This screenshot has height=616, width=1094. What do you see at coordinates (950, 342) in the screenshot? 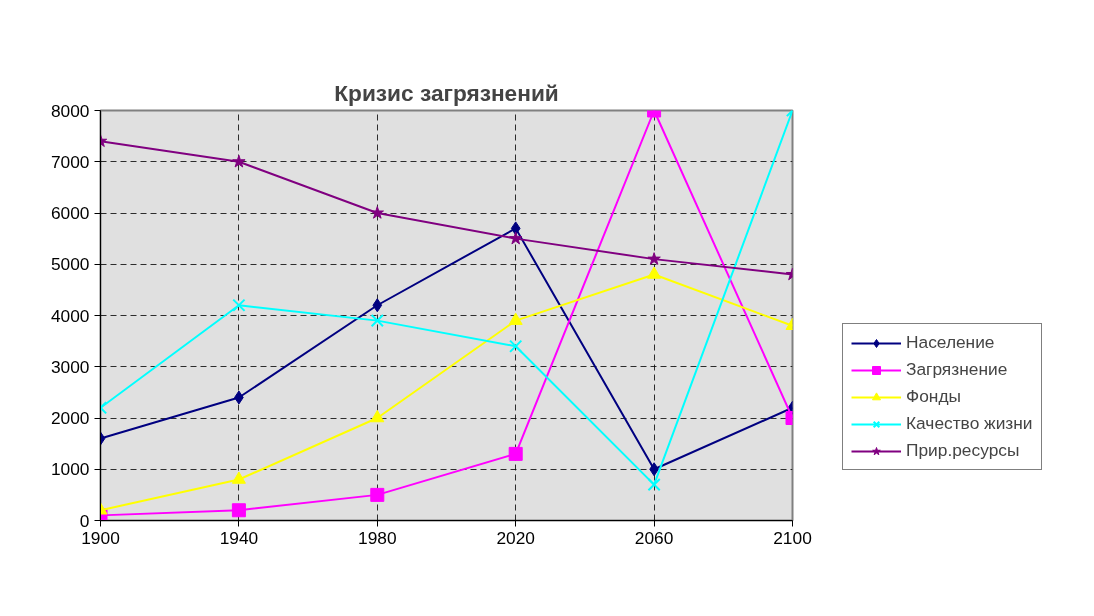
I see `legend-label: Население` at bounding box center [950, 342].